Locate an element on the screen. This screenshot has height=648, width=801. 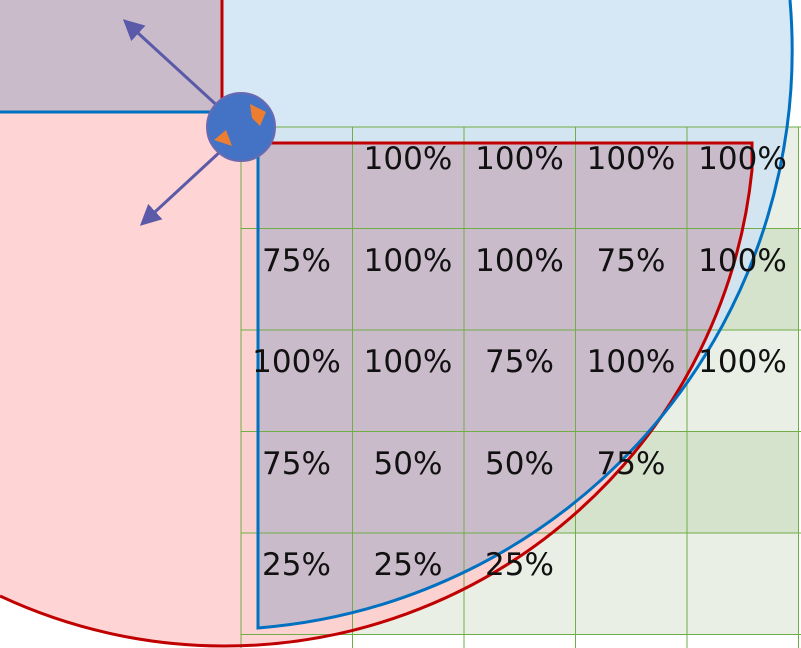
corner-marker-left is located at coordinates (223, 138).